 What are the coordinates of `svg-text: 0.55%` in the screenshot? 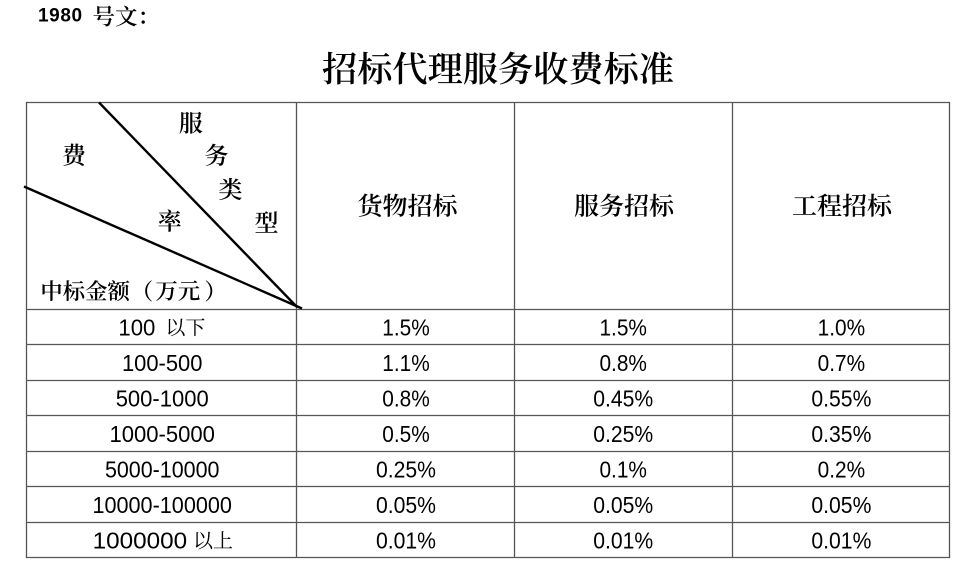 It's located at (841, 399).